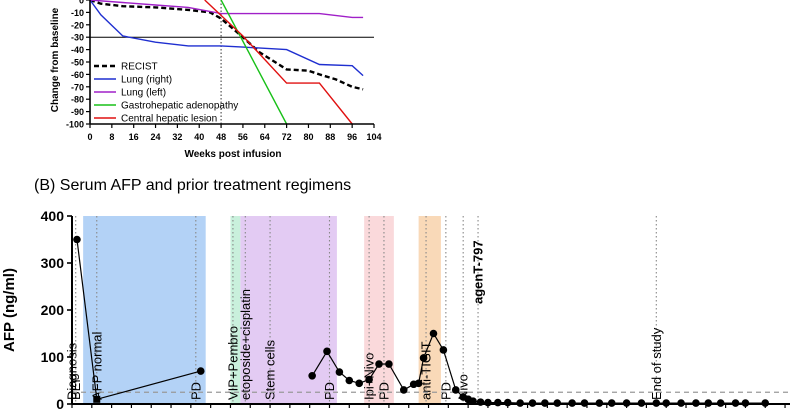 This screenshot has height=419, width=800. I want to click on legend-entry: Lung (left), so click(143, 93).